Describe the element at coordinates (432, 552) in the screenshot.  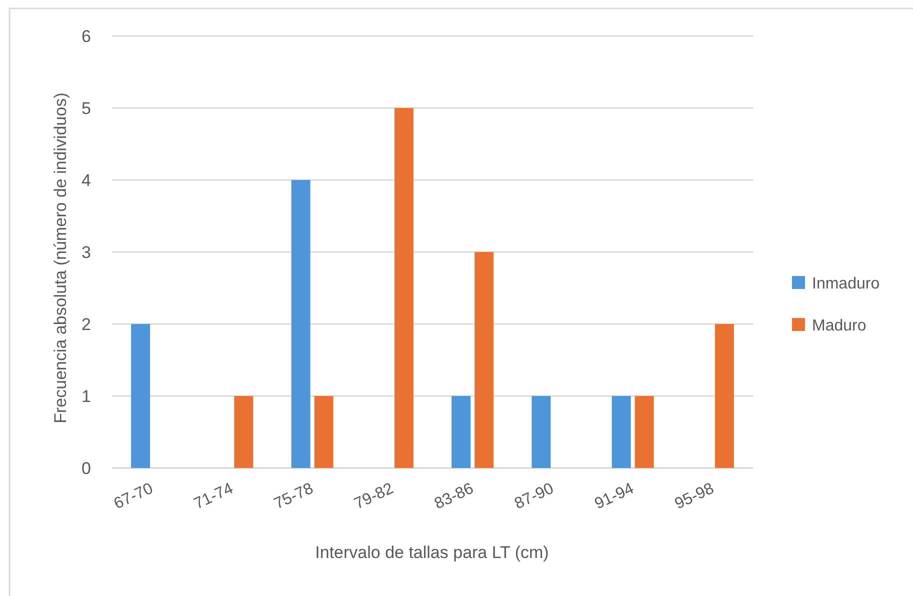
I see `x-axis-title: Intervalo de tallas para LT (cm)` at that location.